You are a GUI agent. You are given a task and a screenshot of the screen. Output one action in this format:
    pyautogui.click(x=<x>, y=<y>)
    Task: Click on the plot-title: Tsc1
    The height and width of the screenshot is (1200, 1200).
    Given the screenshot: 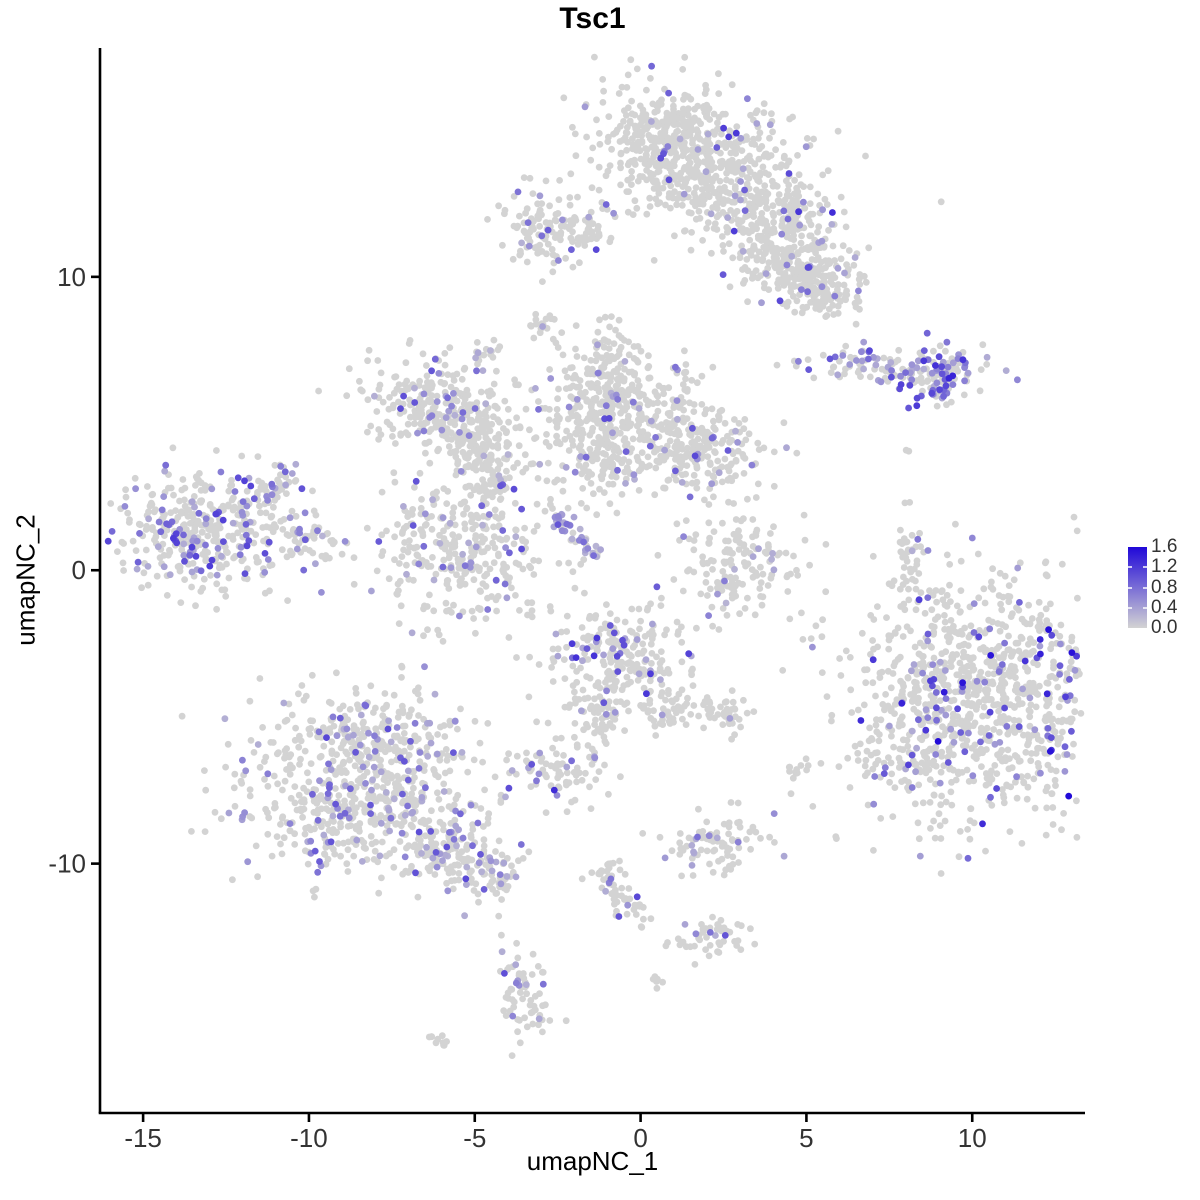 What is the action you would take?
    pyautogui.click(x=592, y=18)
    